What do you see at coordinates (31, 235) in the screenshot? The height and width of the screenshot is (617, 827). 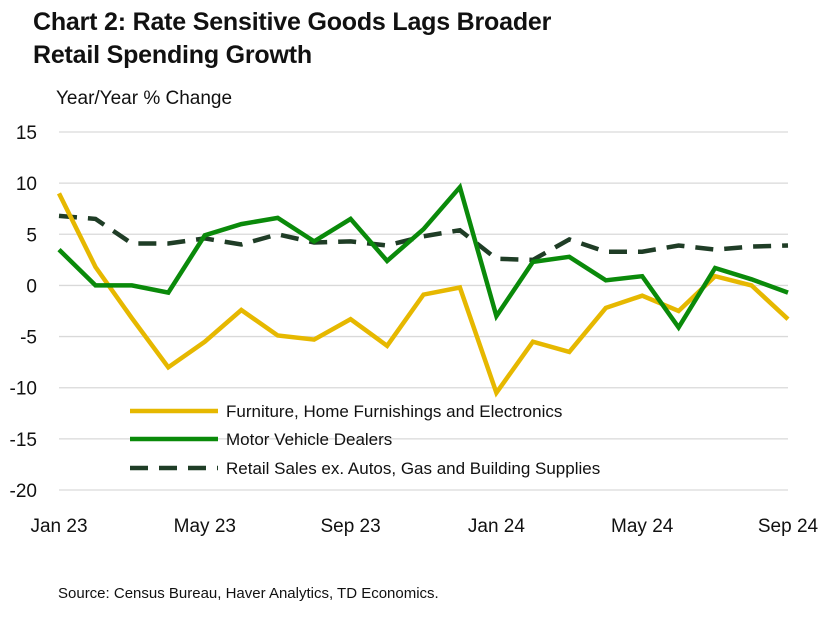 I see `y-tick-label: 5` at bounding box center [31, 235].